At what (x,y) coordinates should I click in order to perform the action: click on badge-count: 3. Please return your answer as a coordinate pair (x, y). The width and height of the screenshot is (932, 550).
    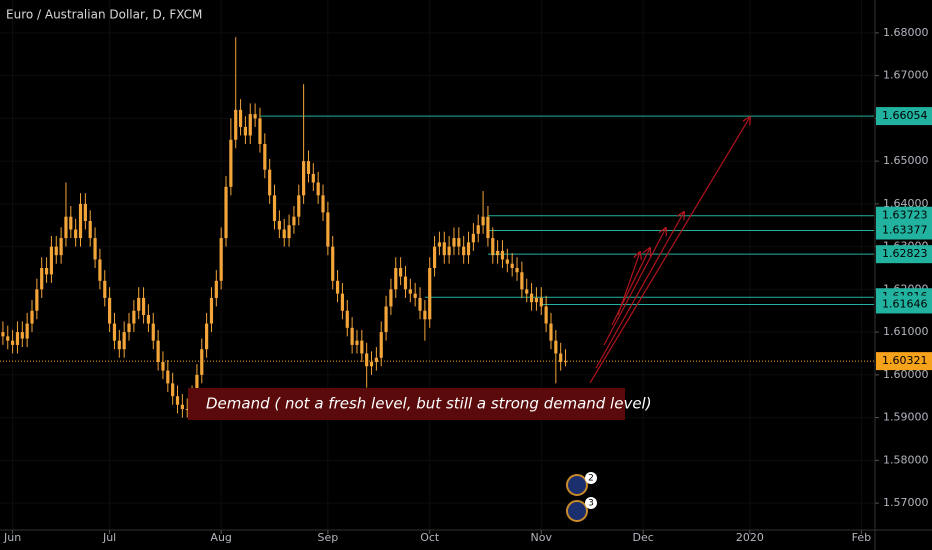
    Looking at the image, I should click on (591, 504).